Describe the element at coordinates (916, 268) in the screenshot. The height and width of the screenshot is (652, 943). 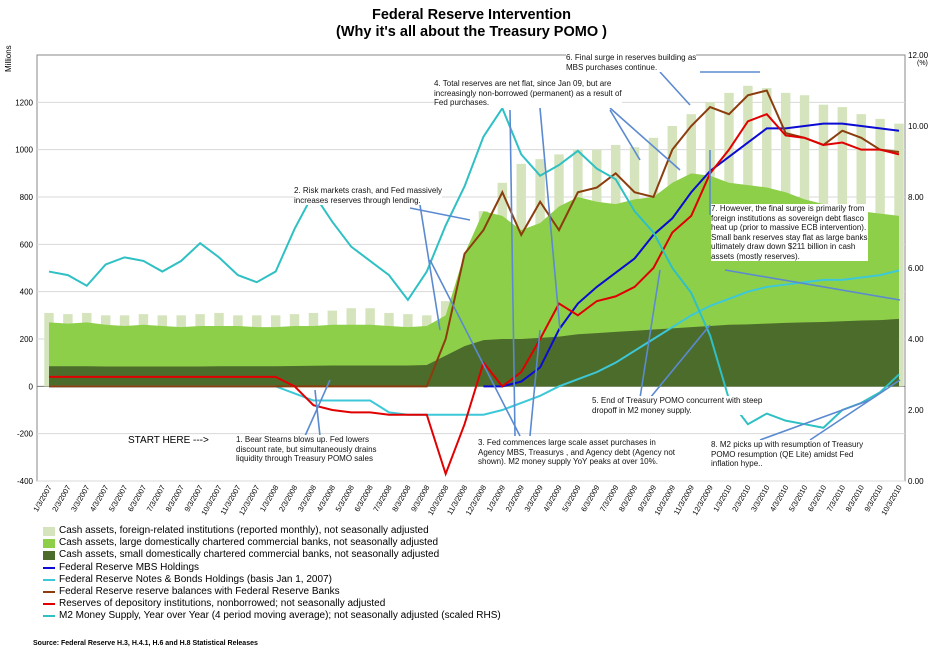
I see `y-right-tick-label: 6.00` at that location.